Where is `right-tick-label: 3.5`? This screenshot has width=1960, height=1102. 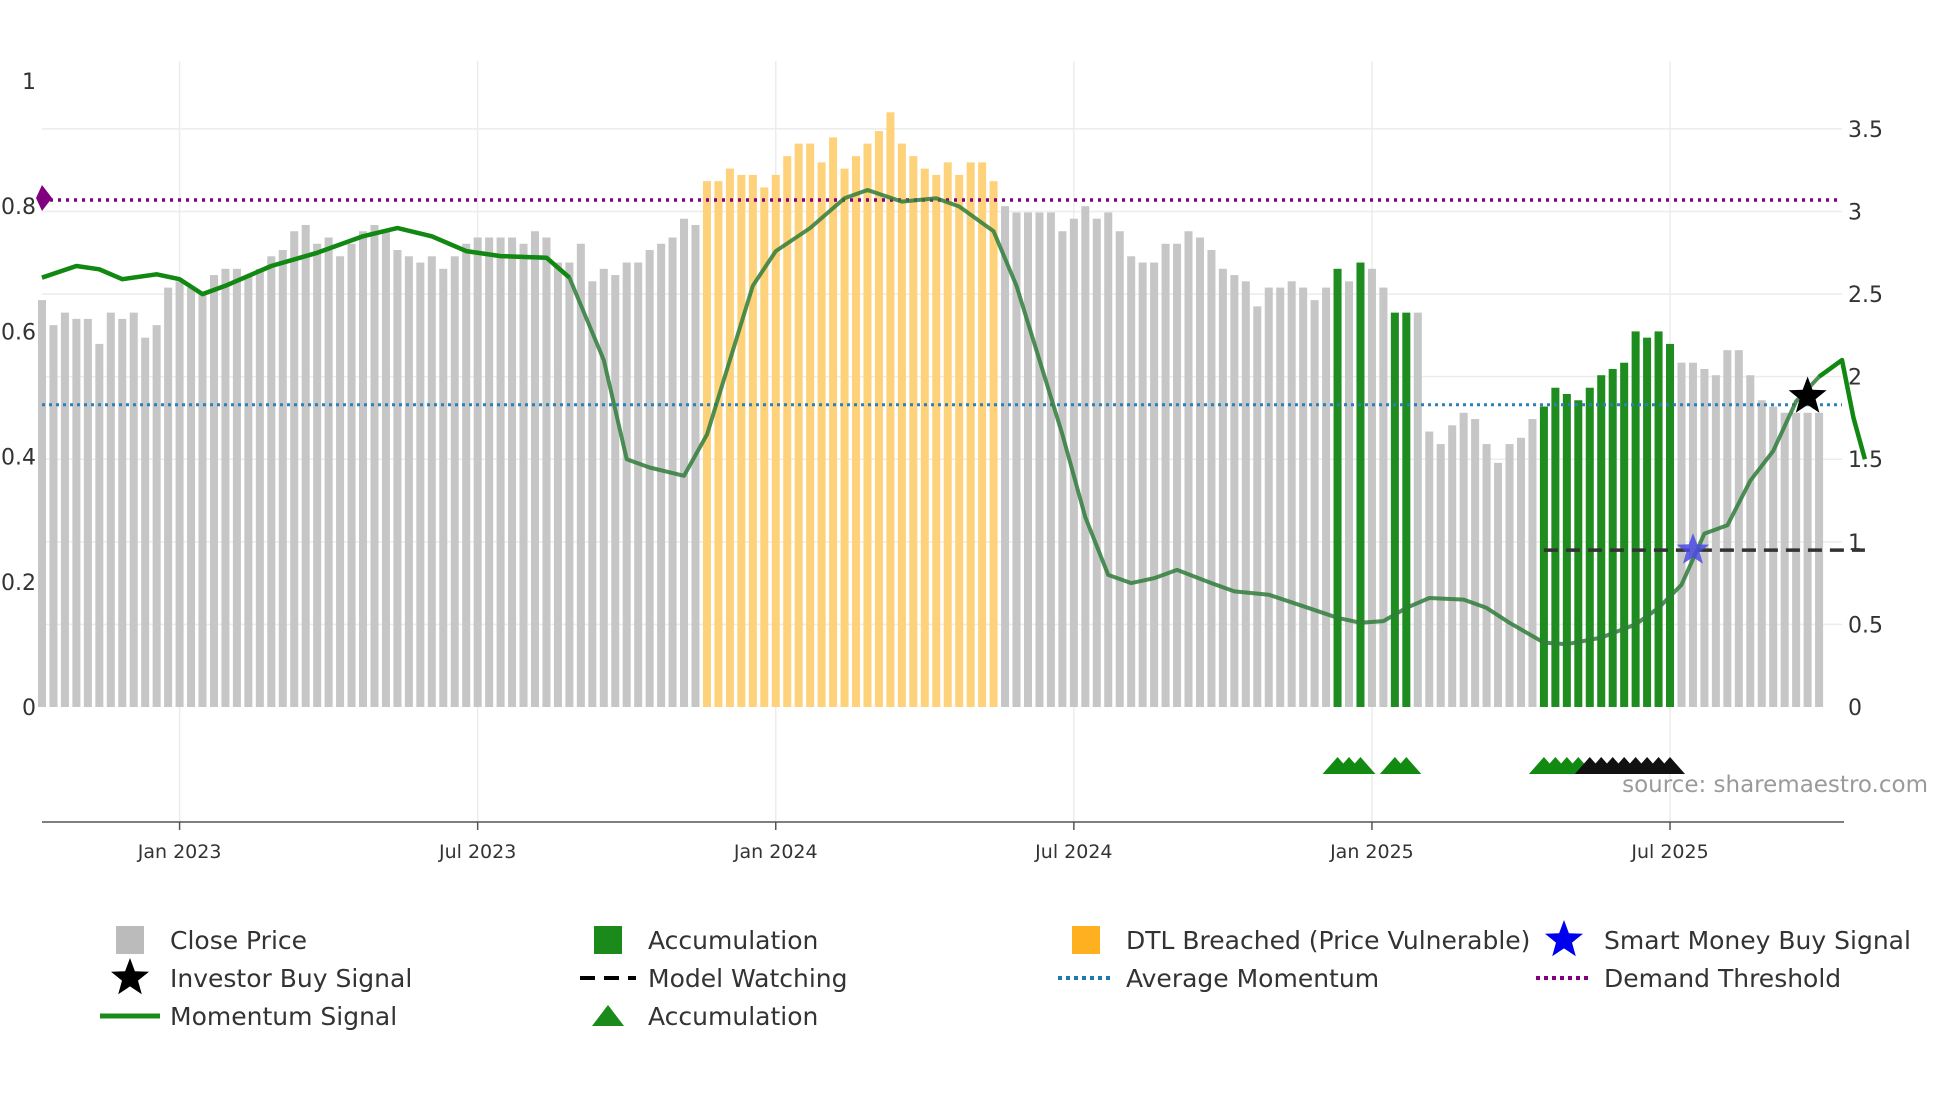
right-tick-label: 3.5 is located at coordinates (1865, 130).